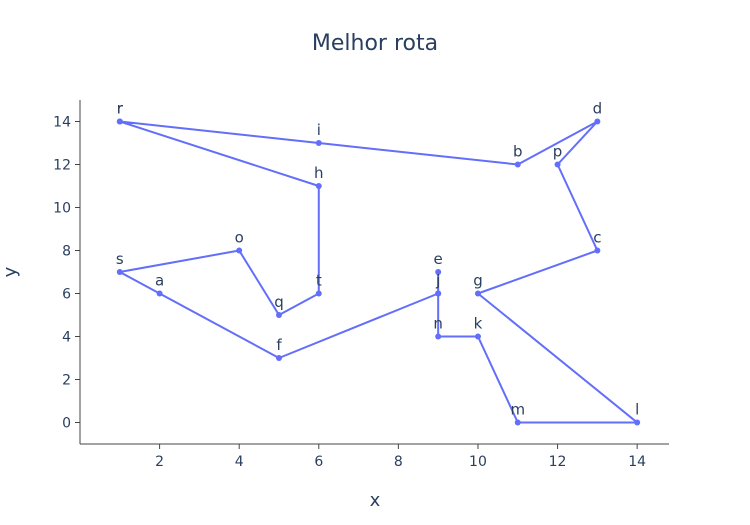 This screenshot has height=525, width=750. What do you see at coordinates (239, 238) in the screenshot?
I see `point-label: o` at bounding box center [239, 238].